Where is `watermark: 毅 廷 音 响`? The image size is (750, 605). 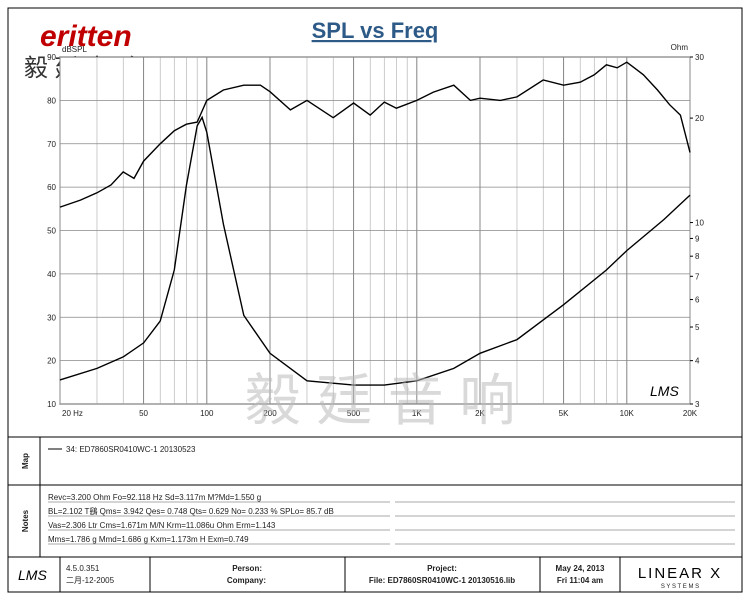 watermark: 毅 廷 音 响 is located at coordinates (380, 400).